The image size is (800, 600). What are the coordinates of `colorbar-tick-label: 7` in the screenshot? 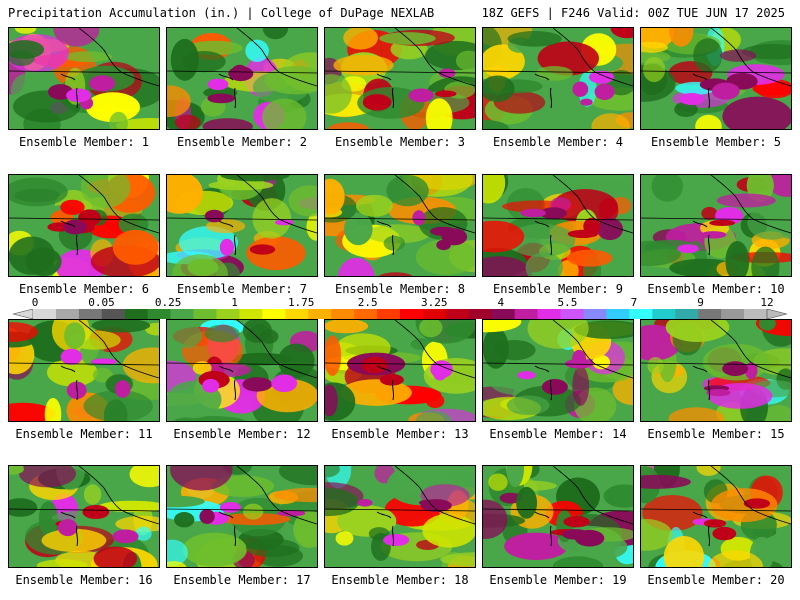 It's located at (634, 302).